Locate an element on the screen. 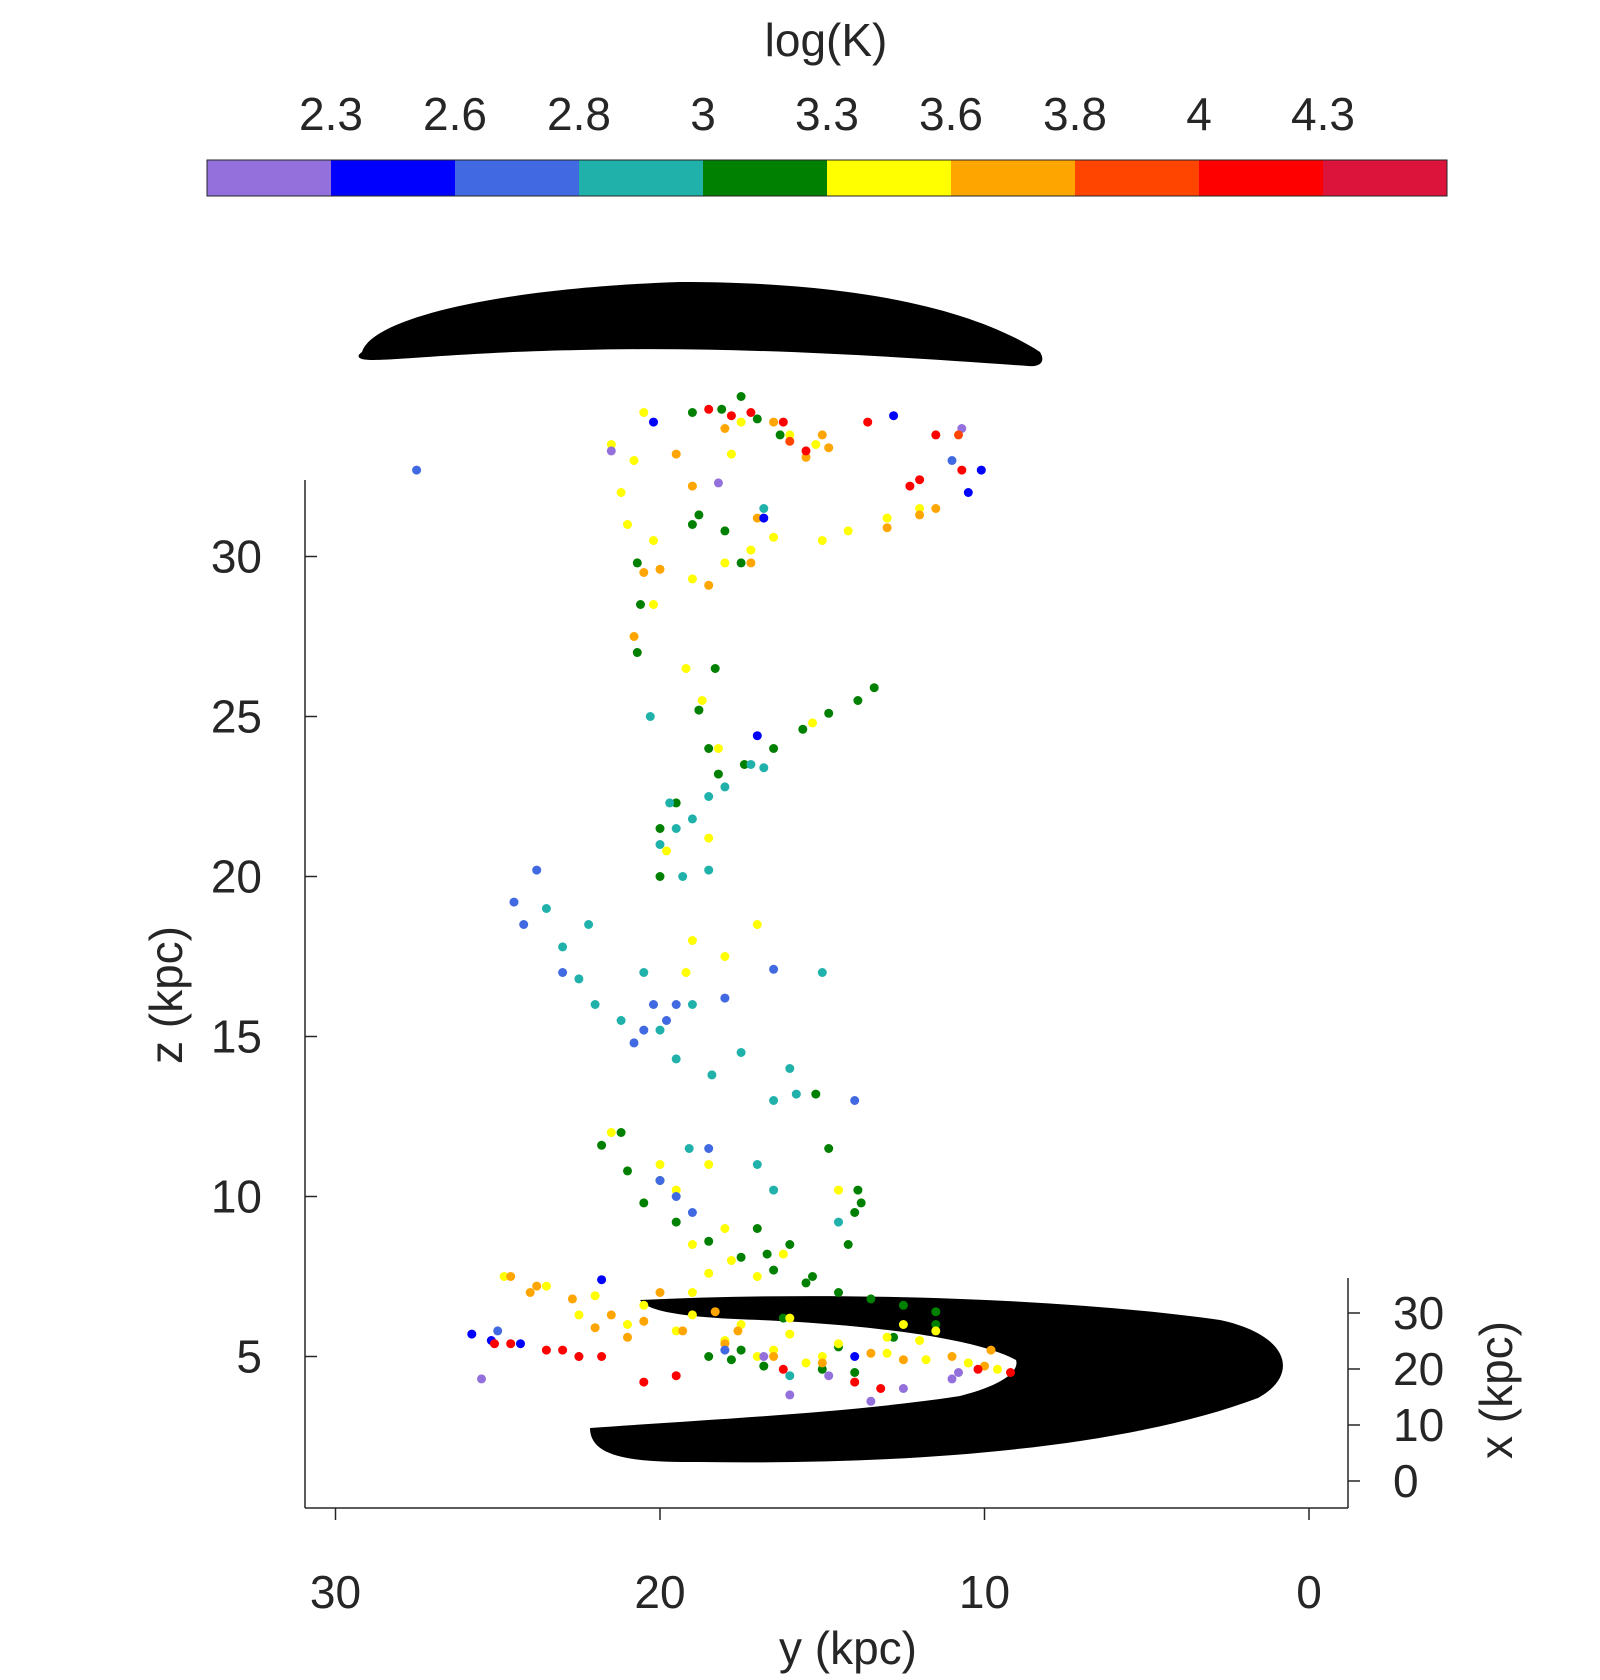 This screenshot has width=1600, height=1680. x-tick-label: 10 is located at coordinates (1418, 1425).